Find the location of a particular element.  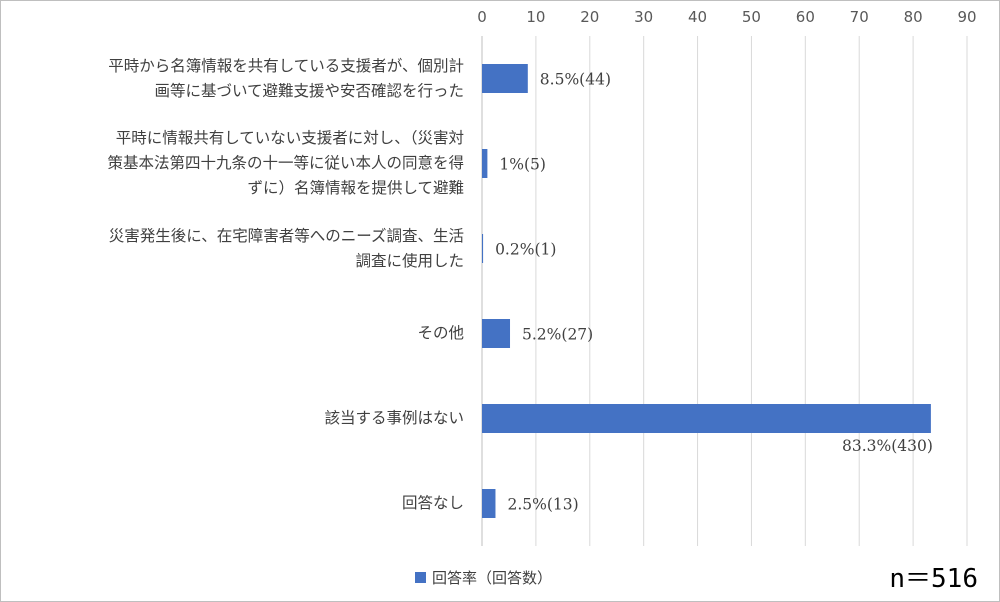

category-label: 回答なし is located at coordinates (234, 503).